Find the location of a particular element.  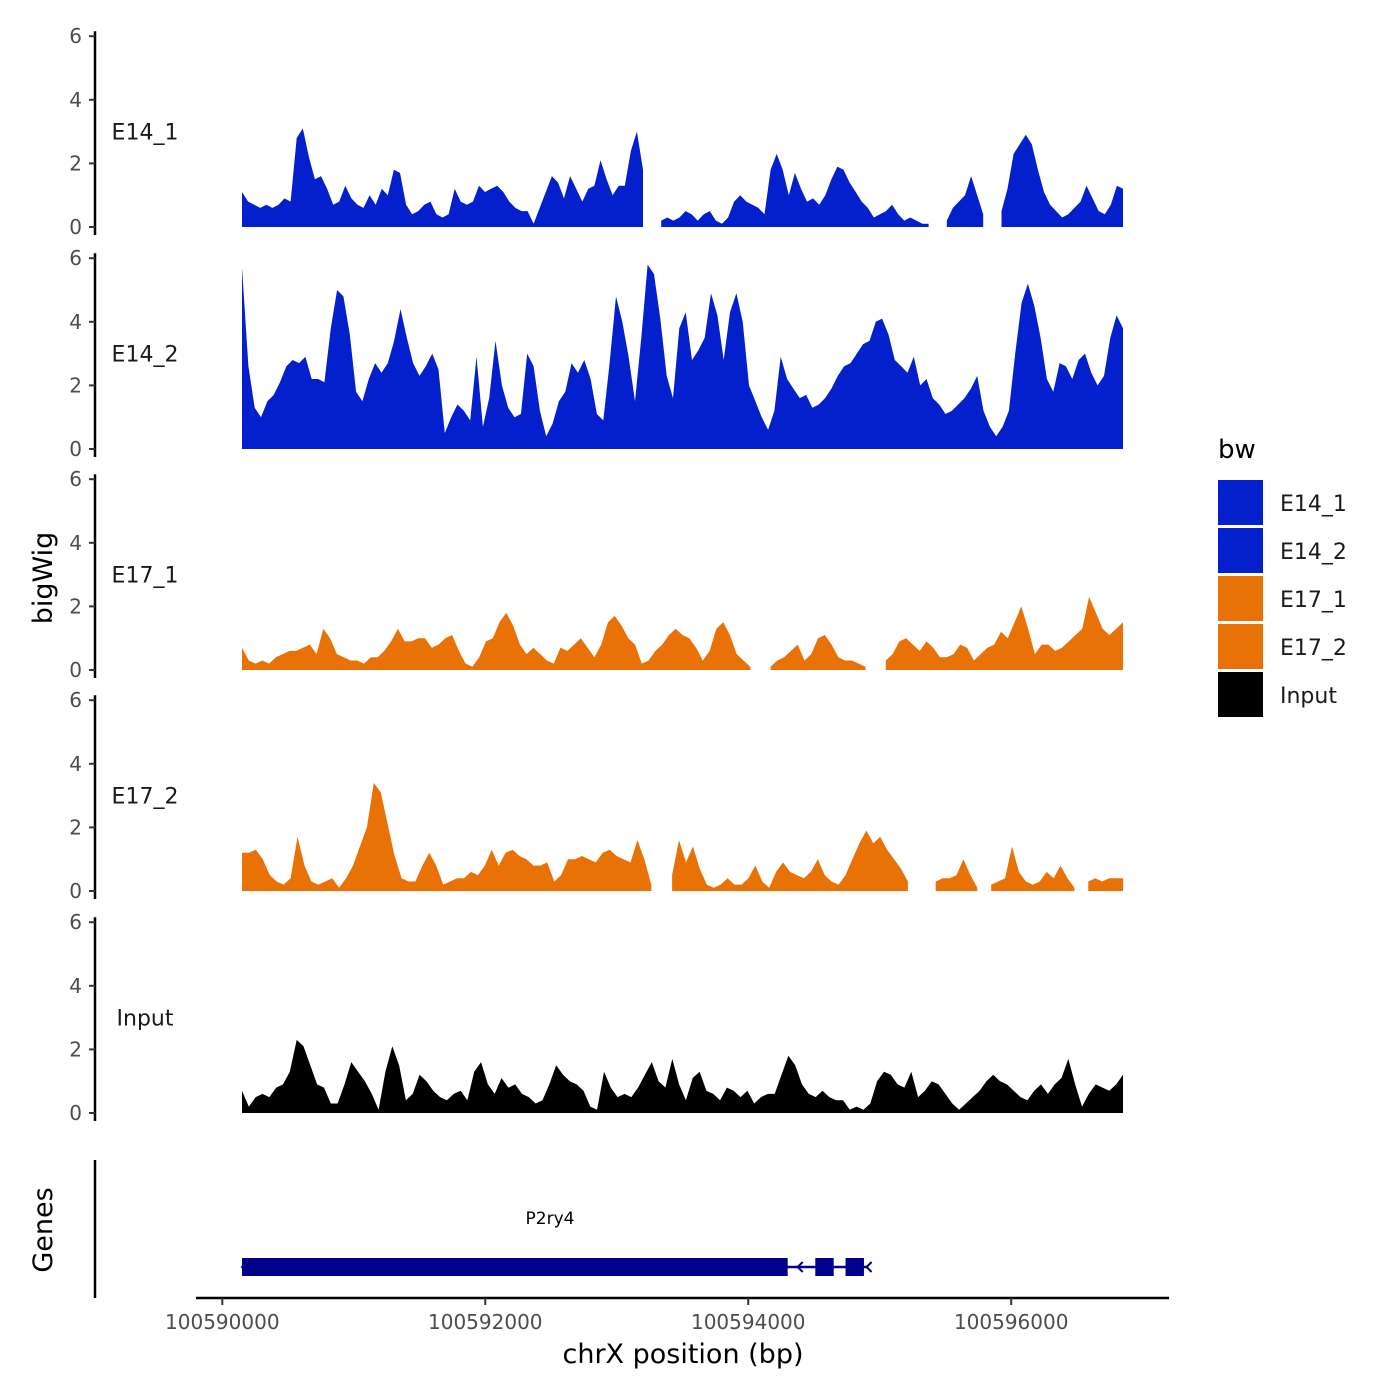

track-label: E17_1 is located at coordinates (145, 576).